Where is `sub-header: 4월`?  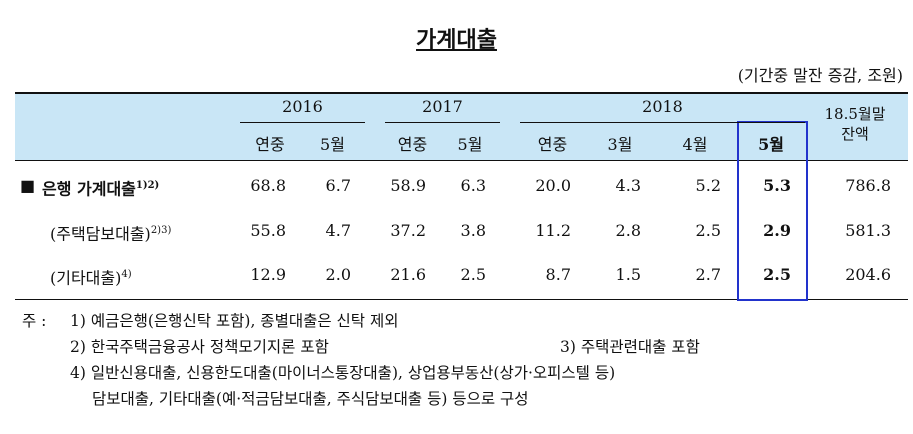 sub-header: 4월 is located at coordinates (695, 144).